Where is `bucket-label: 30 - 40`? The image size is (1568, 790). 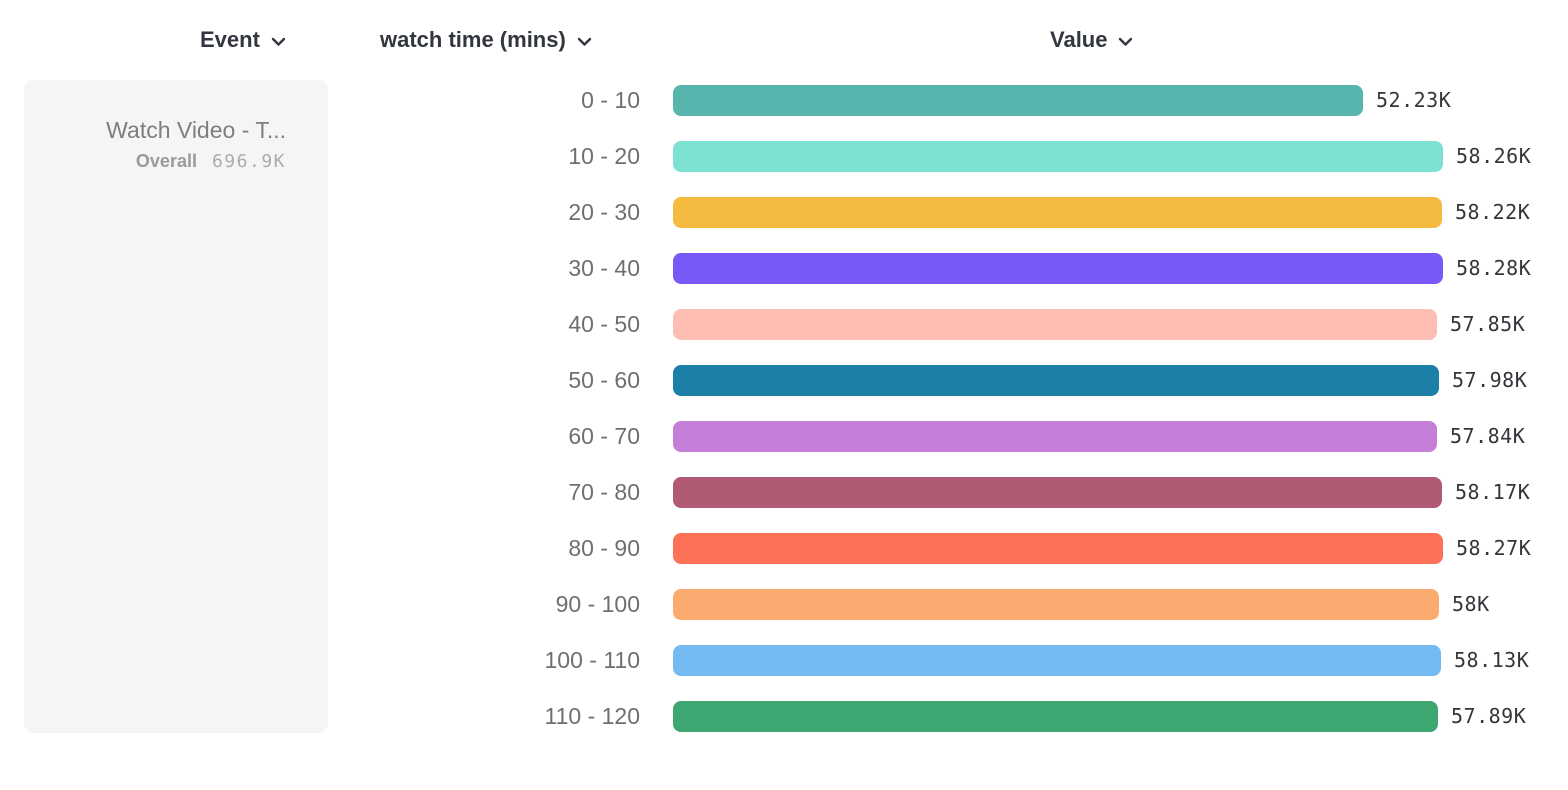
bucket-label: 30 - 40 is located at coordinates (604, 267).